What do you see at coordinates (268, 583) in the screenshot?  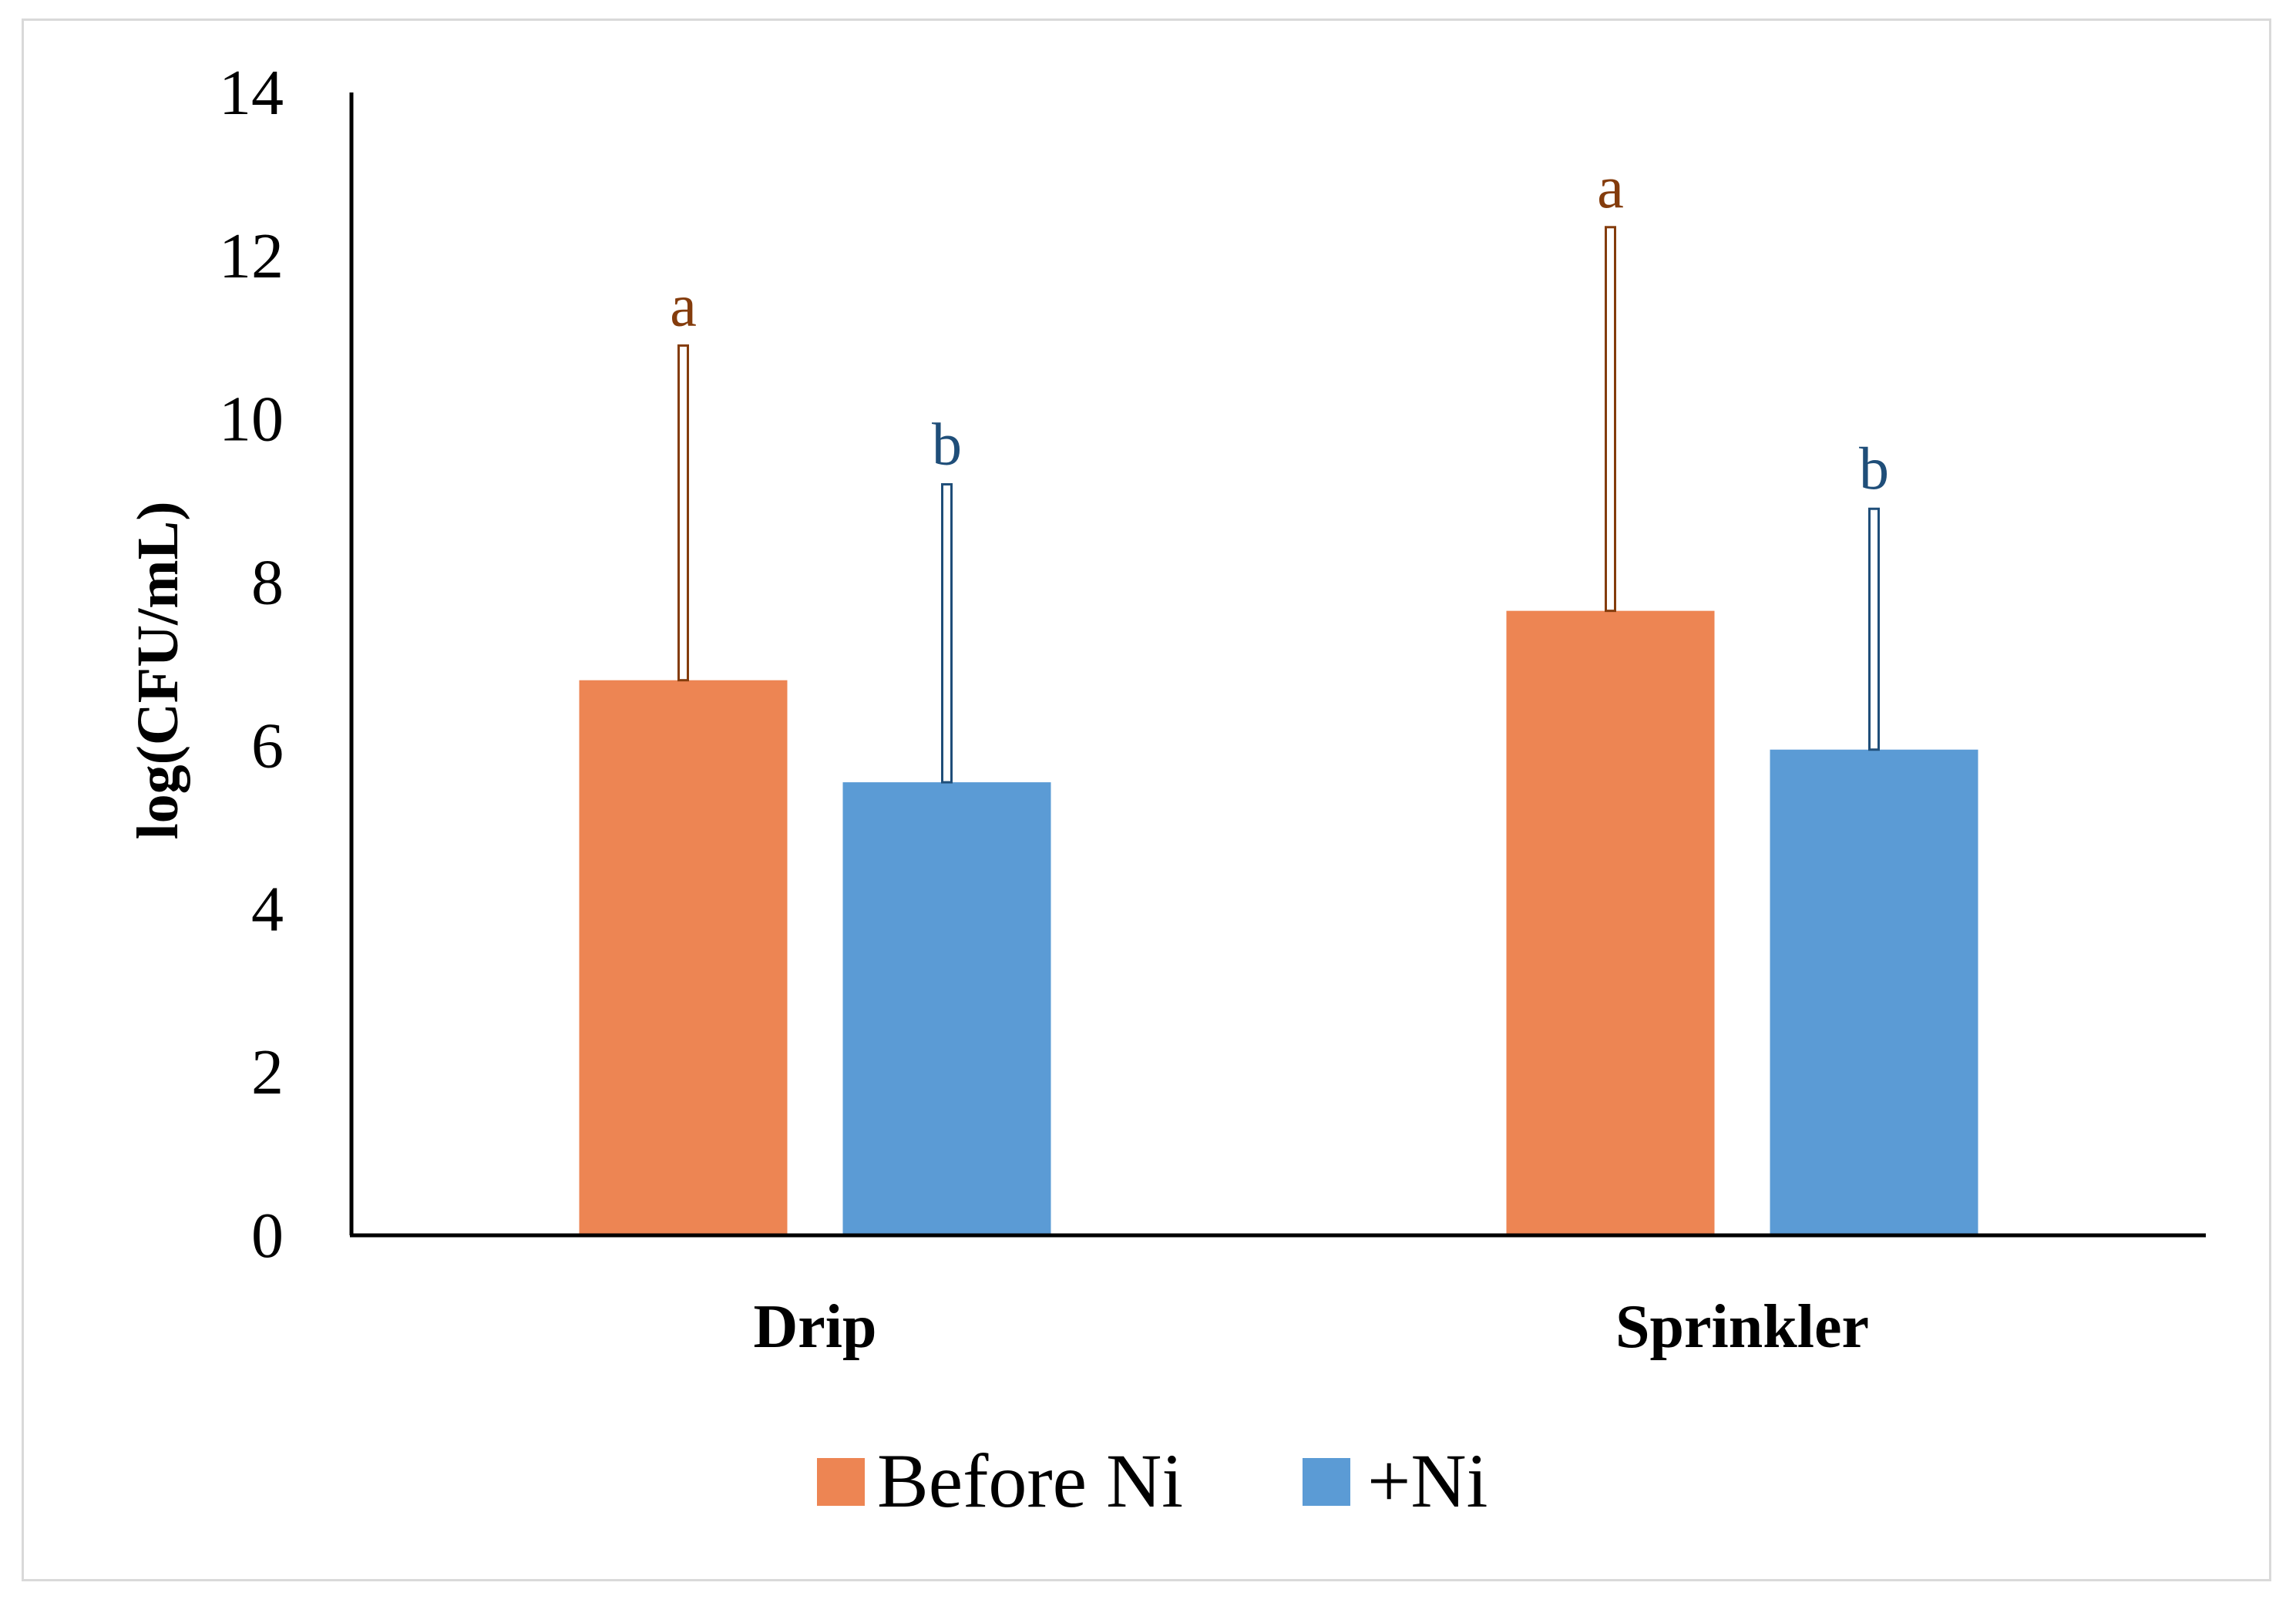 I see `y-tick-label: 8` at bounding box center [268, 583].